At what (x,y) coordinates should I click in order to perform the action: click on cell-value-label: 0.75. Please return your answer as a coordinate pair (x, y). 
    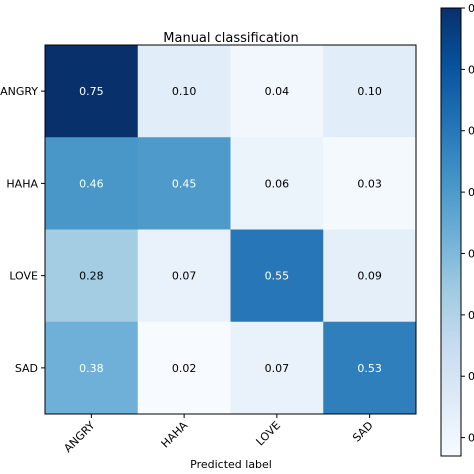
    Looking at the image, I should click on (91, 91).